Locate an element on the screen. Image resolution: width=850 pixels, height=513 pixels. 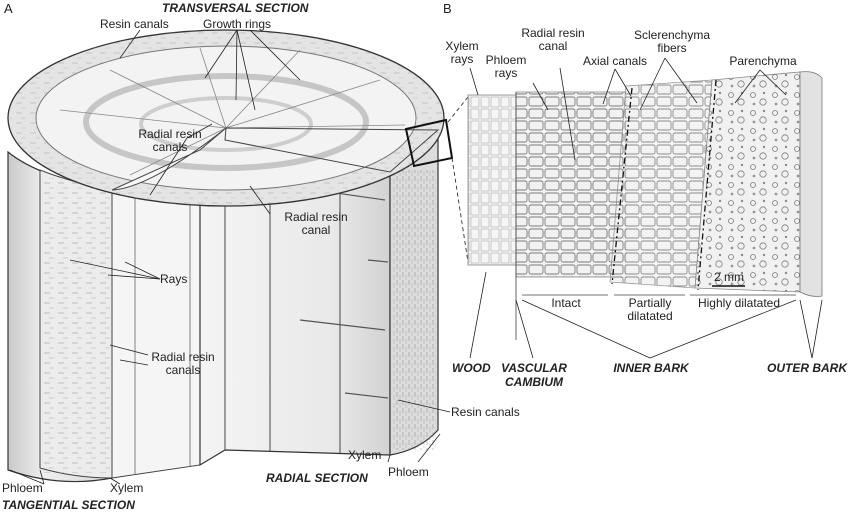
radial-resin-canals-center-label-1: Radial resin is located at coordinates (170, 134).